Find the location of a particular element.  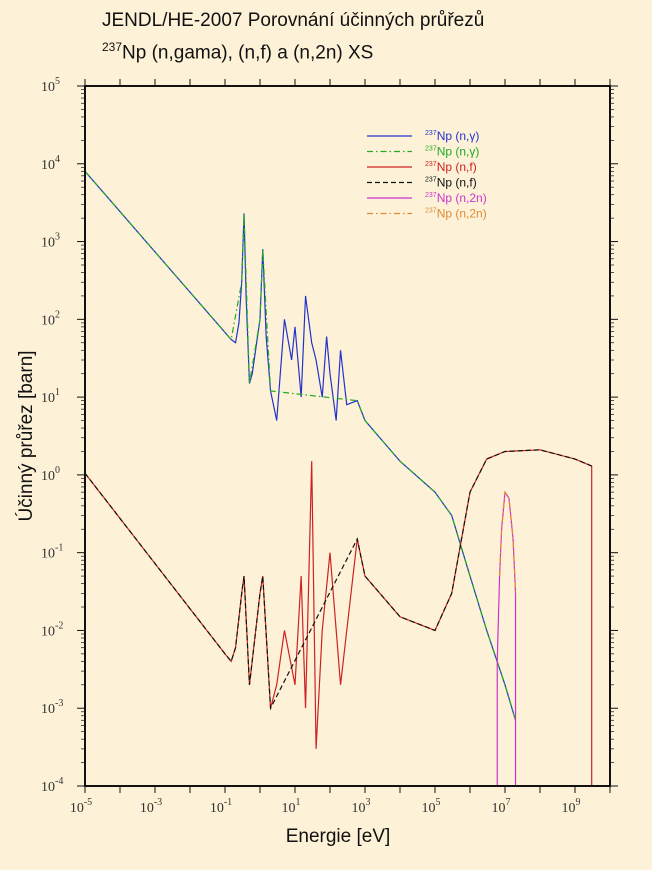

chart-title-line1: JENDL/HE-2007 Porovnání účinných průřezů is located at coordinates (293, 20).